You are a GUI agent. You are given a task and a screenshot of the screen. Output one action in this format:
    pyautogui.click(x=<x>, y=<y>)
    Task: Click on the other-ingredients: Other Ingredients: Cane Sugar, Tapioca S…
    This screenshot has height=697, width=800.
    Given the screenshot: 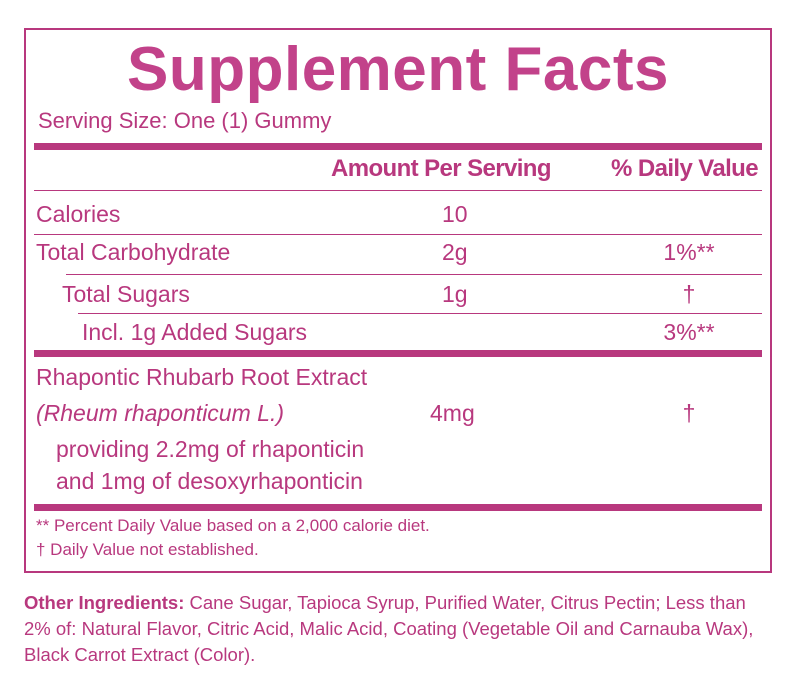 What is the action you would take?
    pyautogui.click(x=400, y=629)
    